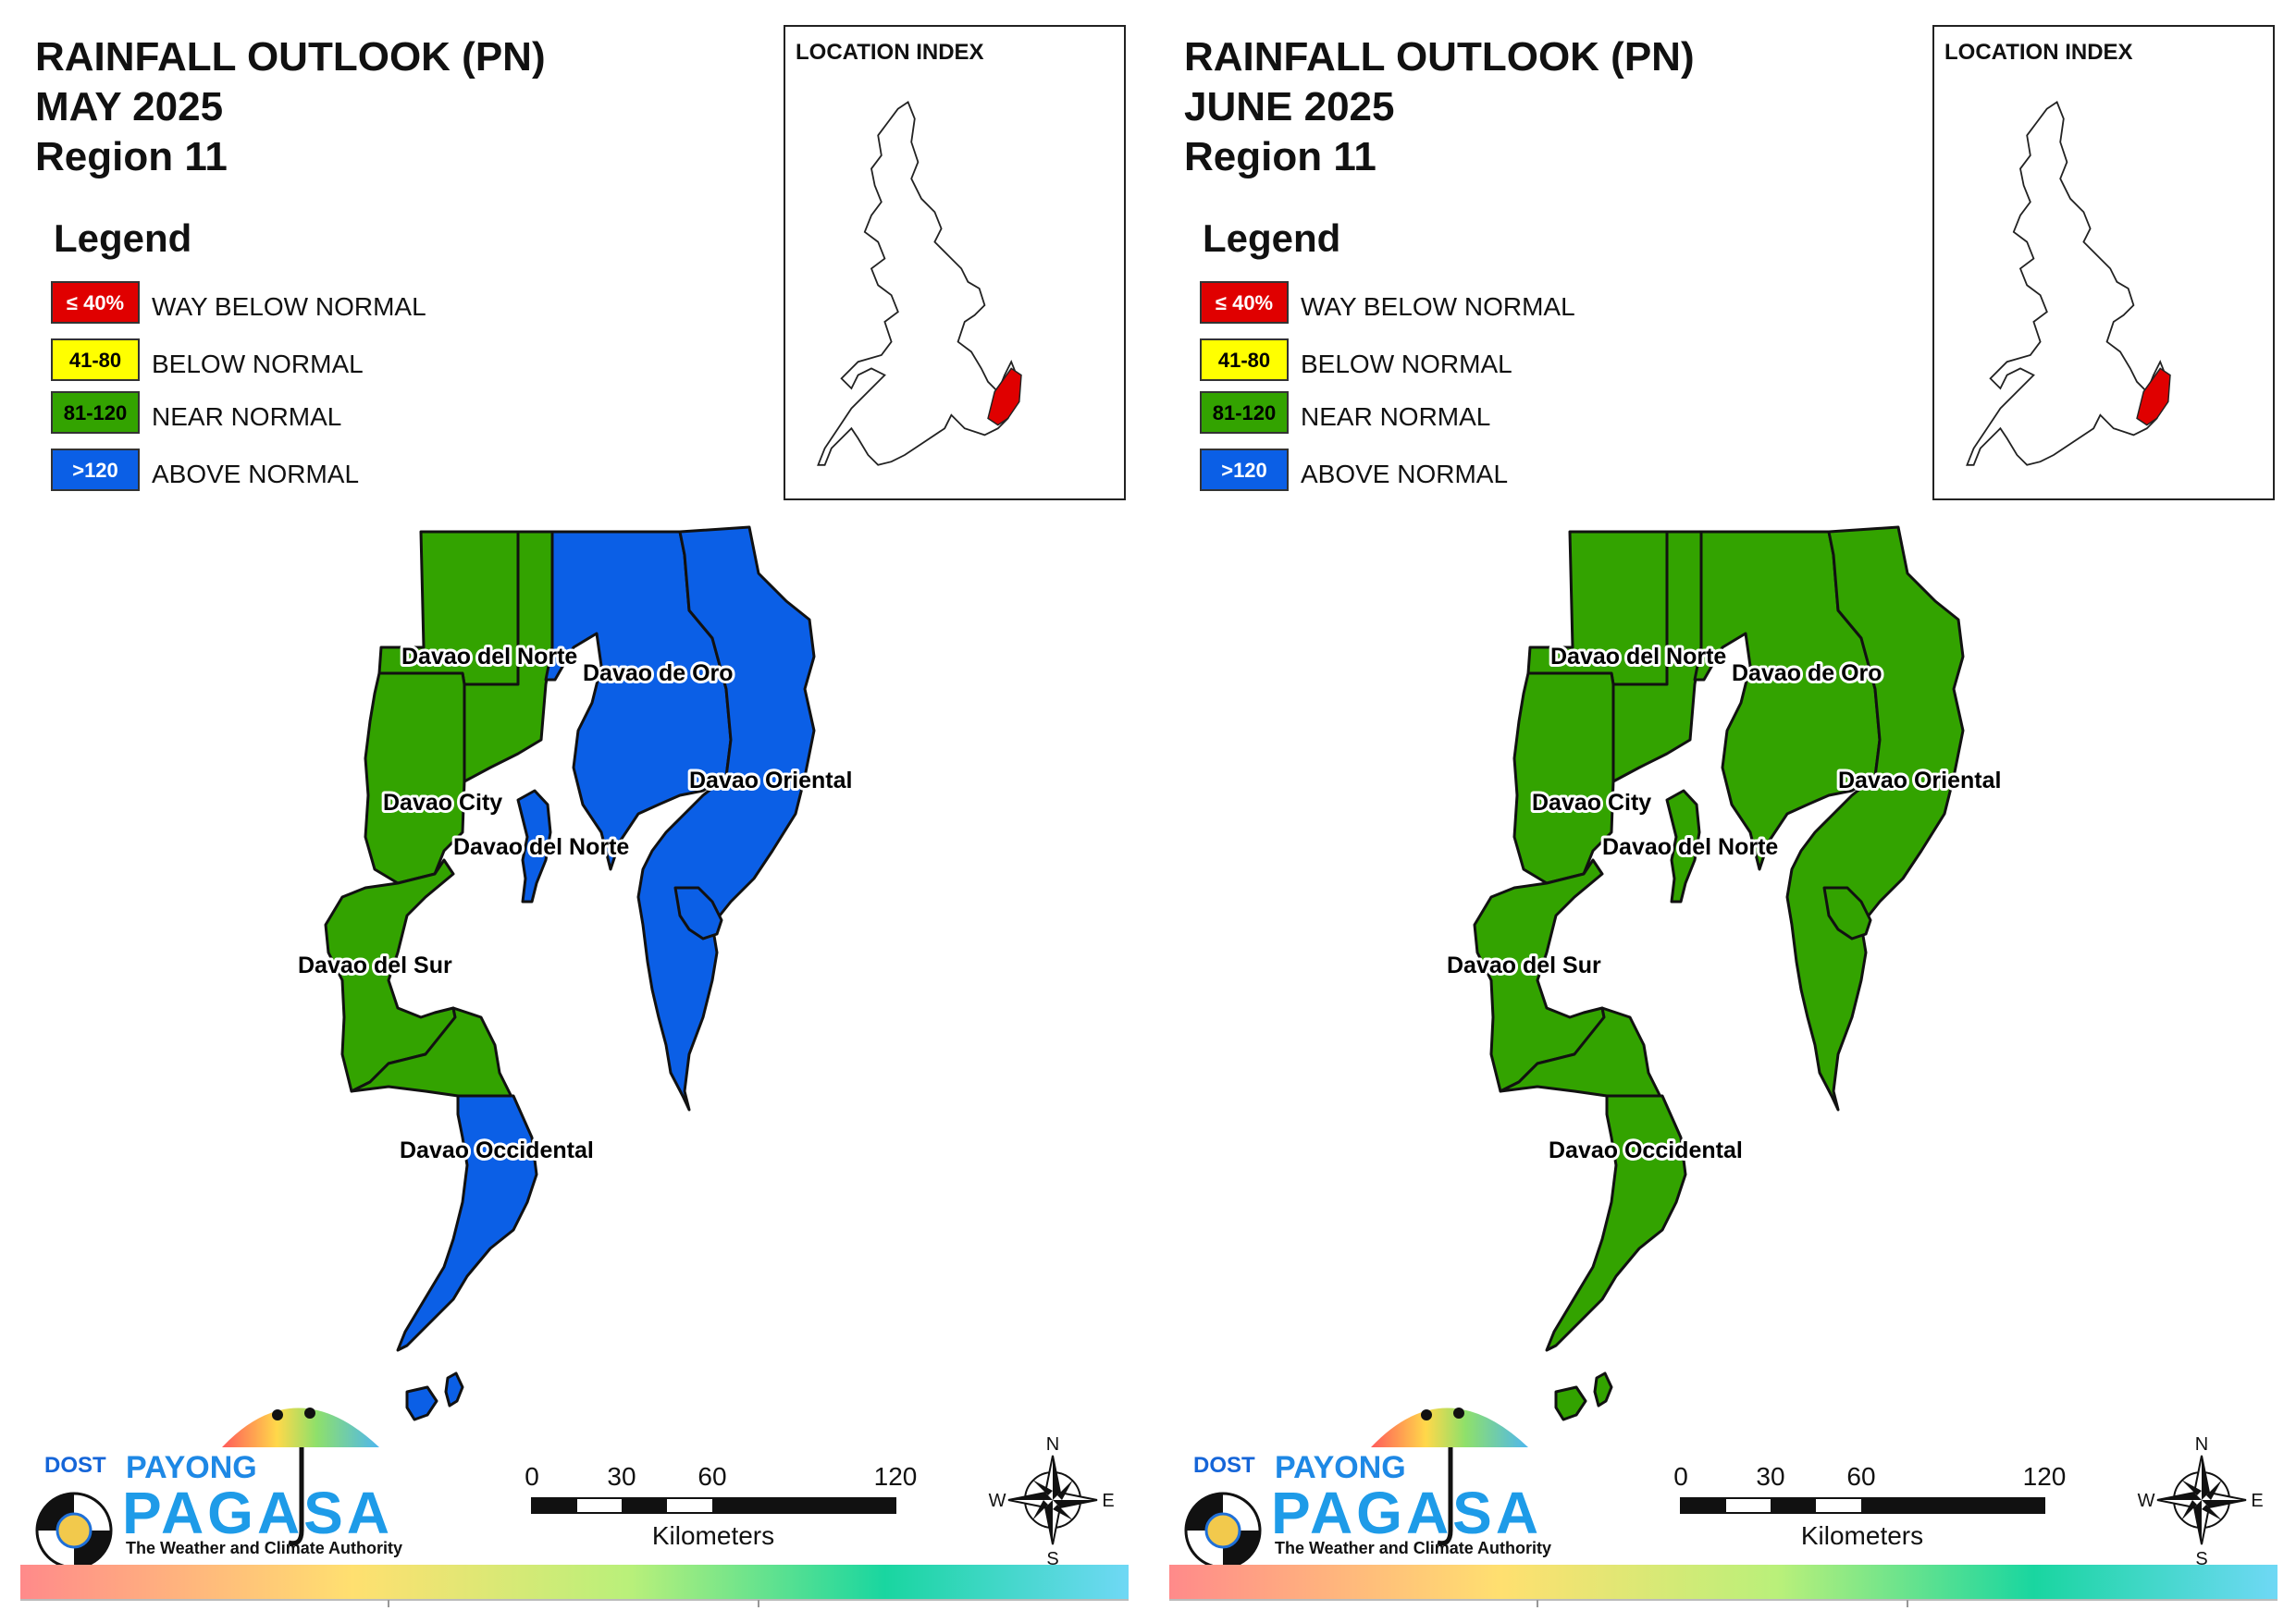 This screenshot has height=1623, width=2296. Describe the element at coordinates (432, 1055) in the screenshot. I see `province-davao-occidental-north` at that location.